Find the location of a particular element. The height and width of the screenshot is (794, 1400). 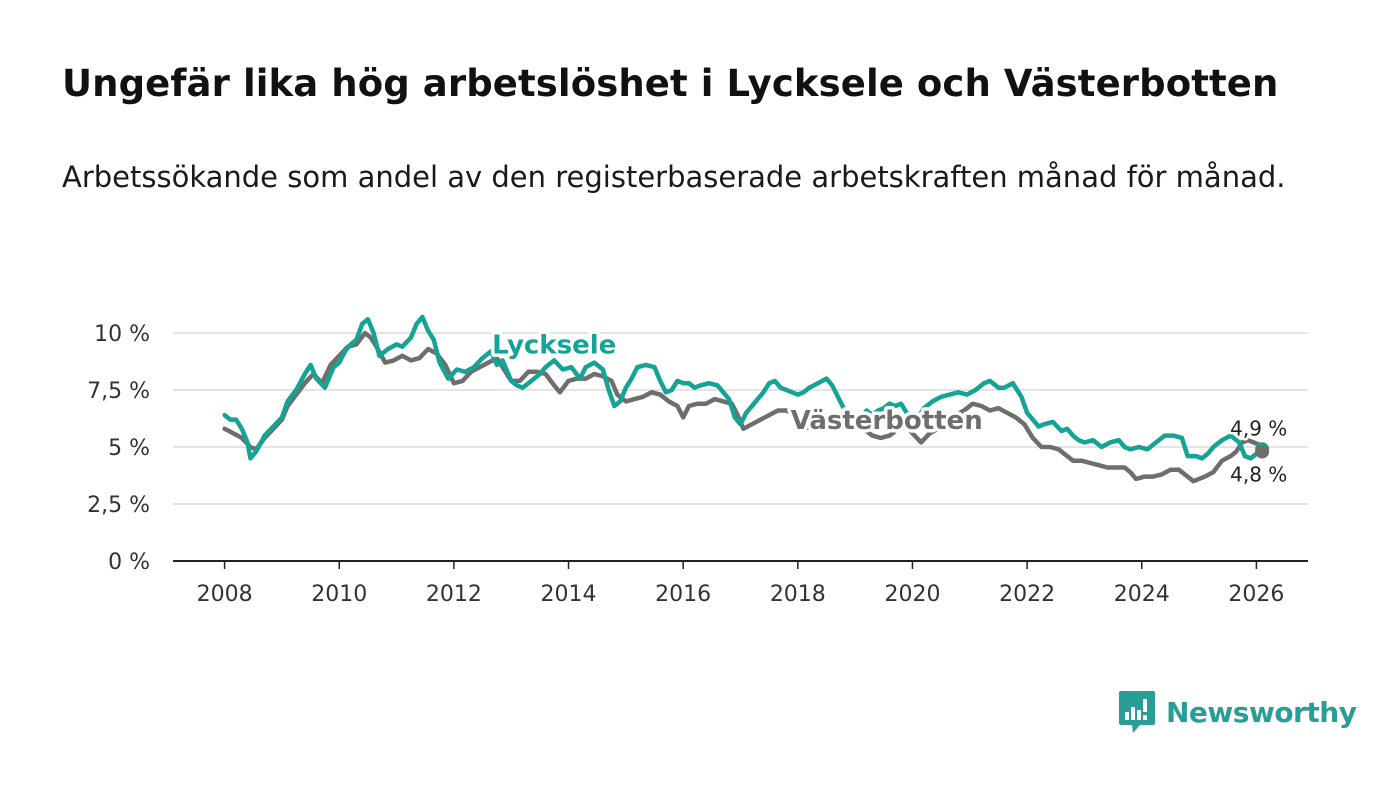

x-tick-label: 2012 is located at coordinates (454, 594).